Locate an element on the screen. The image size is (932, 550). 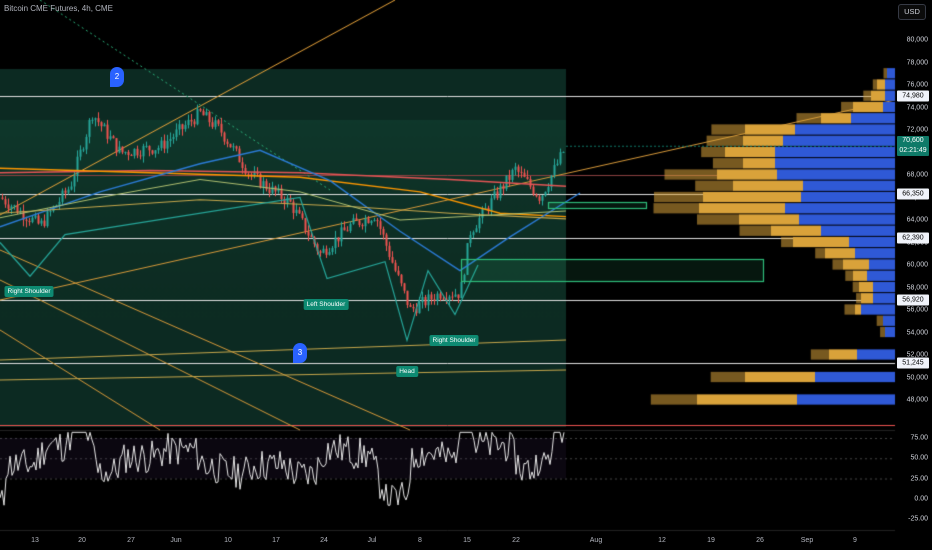
price-axis-label: 72,000 is located at coordinates (917, 130).